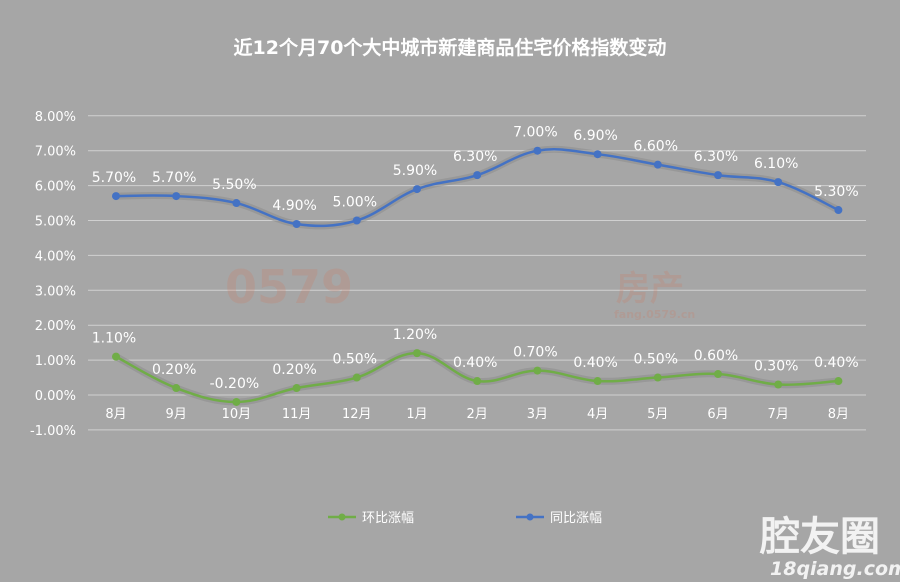 This screenshot has height=582, width=900. What do you see at coordinates (415, 335) in the screenshot?
I see `data-label-mom: 1.20%` at bounding box center [415, 335].